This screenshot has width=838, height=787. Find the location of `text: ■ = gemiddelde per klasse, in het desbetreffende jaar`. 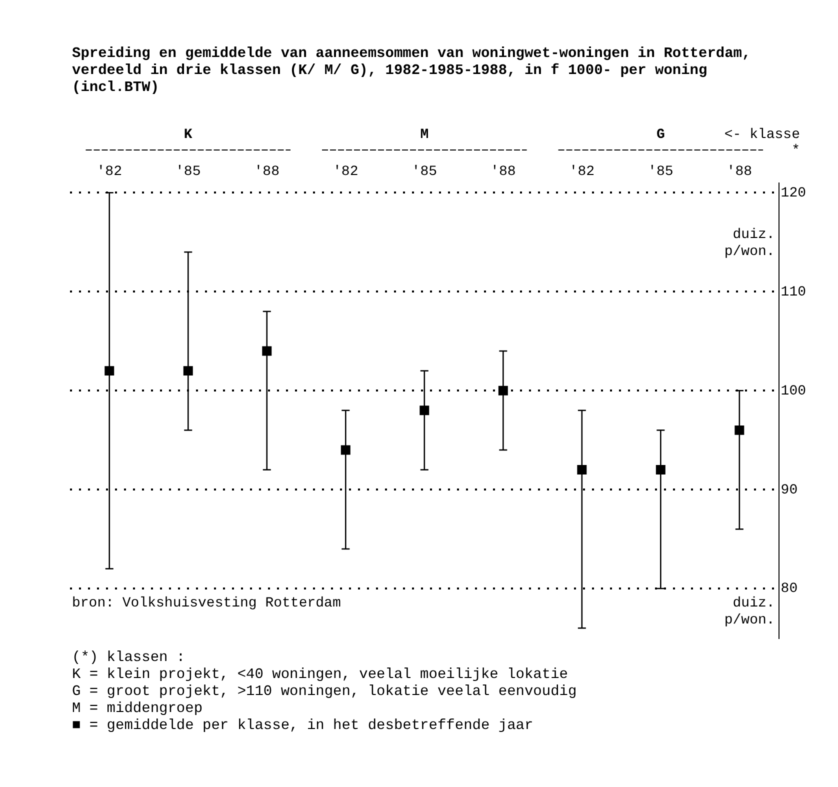

text: ■ = gemiddelde per klasse, in het desbetreffende jaar is located at coordinates (303, 726).